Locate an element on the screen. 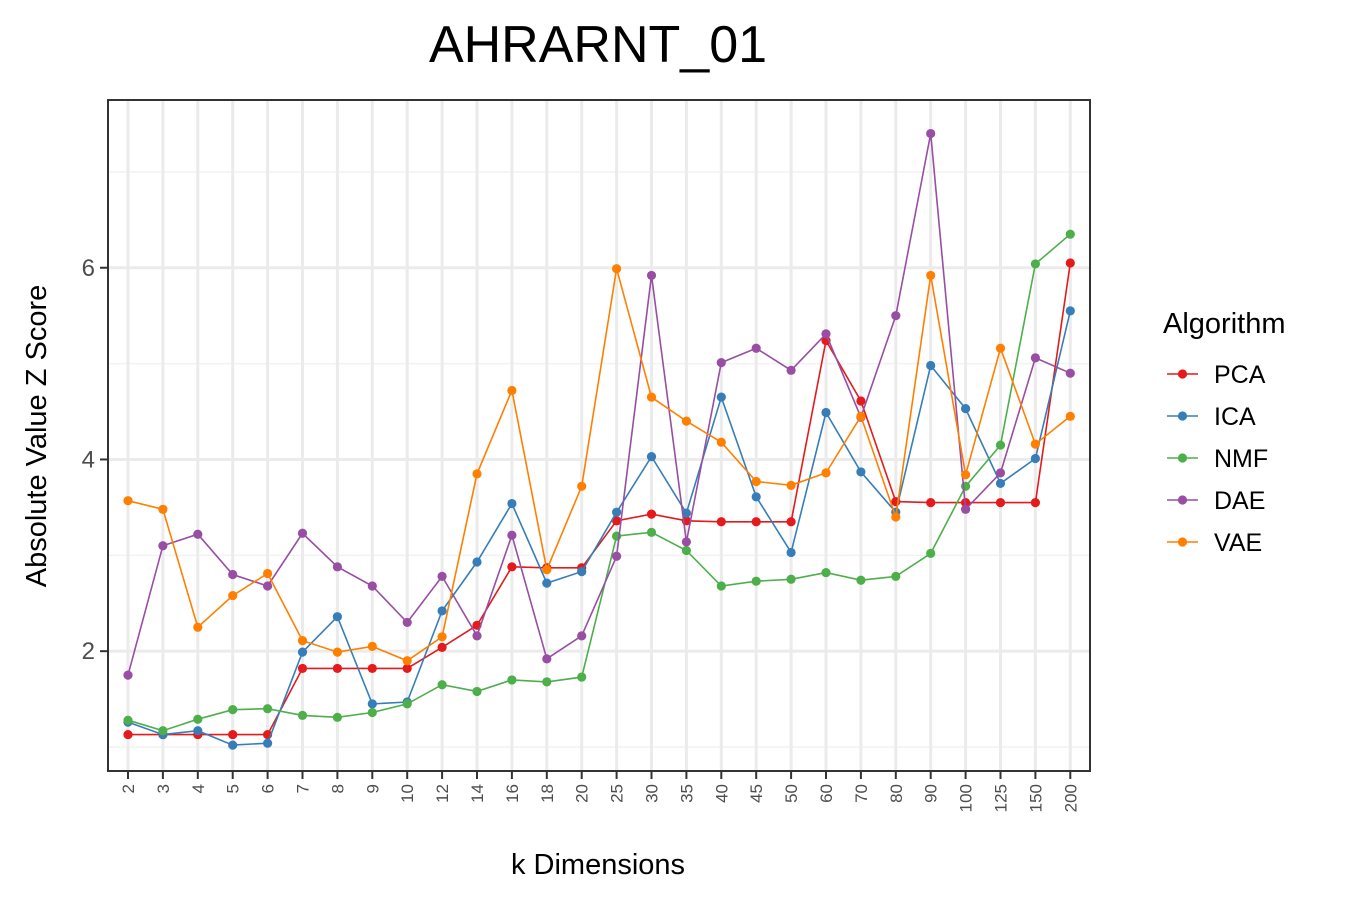  x-tick-label: 9 is located at coordinates (372, 788).